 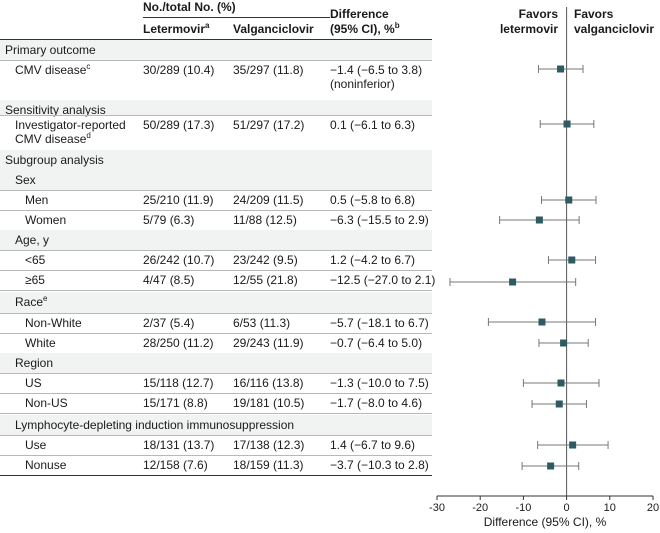 I want to click on x-tick-label: -10, so click(x=523, y=508).